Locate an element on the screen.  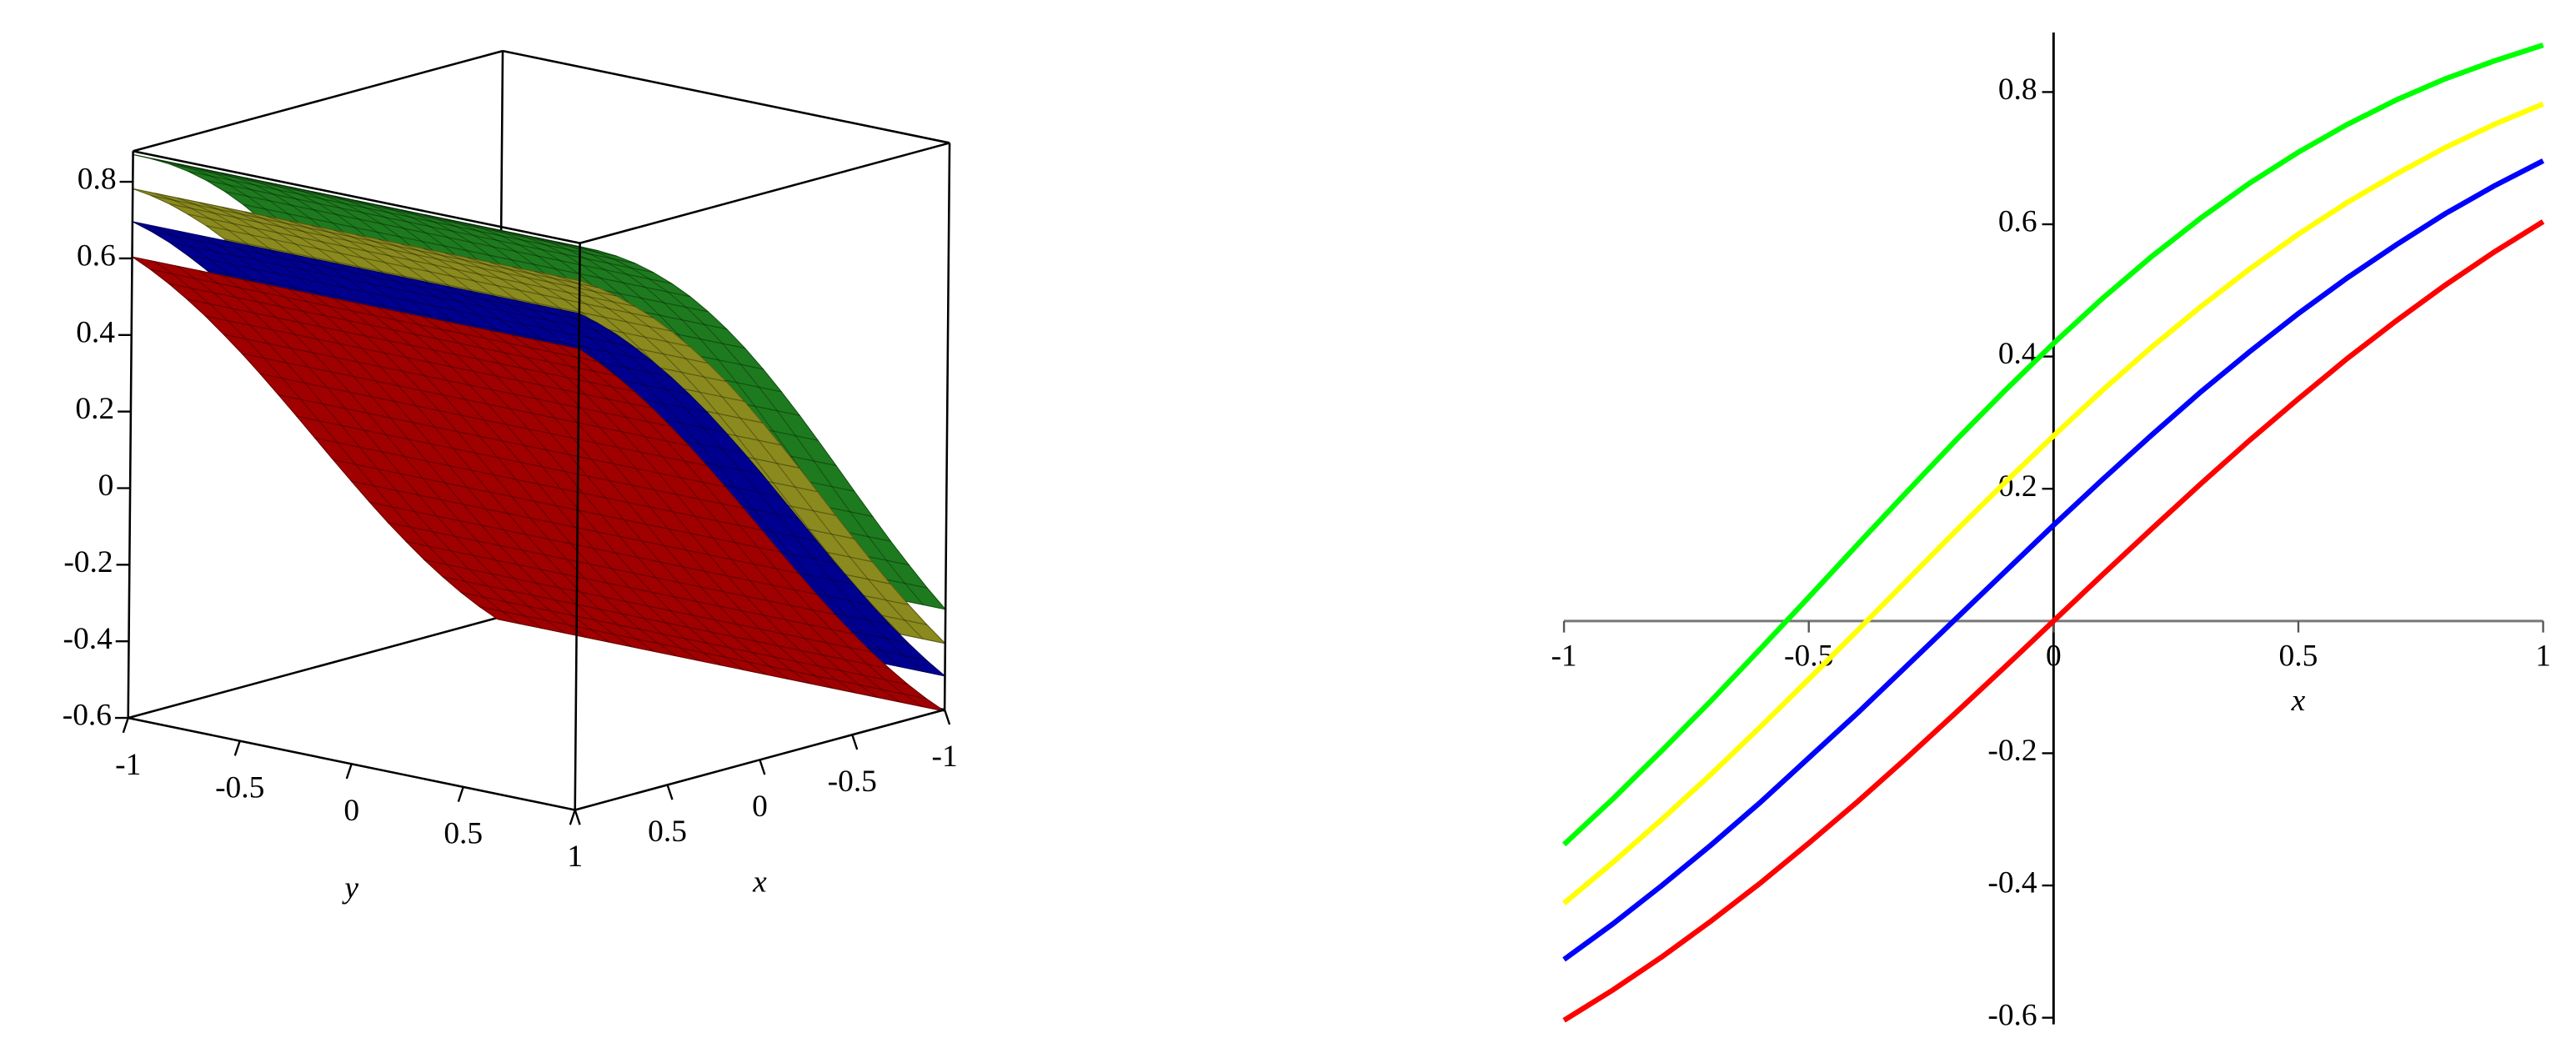
y-tick-label: 0.8 is located at coordinates (2017, 90).